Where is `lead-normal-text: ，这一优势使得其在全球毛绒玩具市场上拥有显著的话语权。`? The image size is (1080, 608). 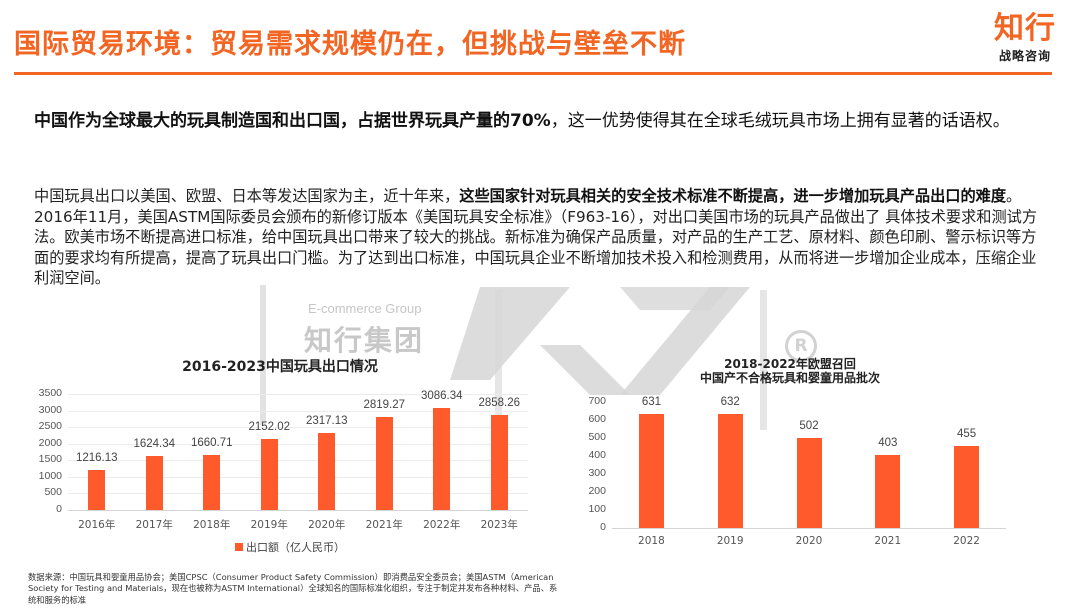
lead-normal-text: ，这一优势使得其在全球毛绒玩具市场上拥有显著的话语权。 is located at coordinates (780, 121).